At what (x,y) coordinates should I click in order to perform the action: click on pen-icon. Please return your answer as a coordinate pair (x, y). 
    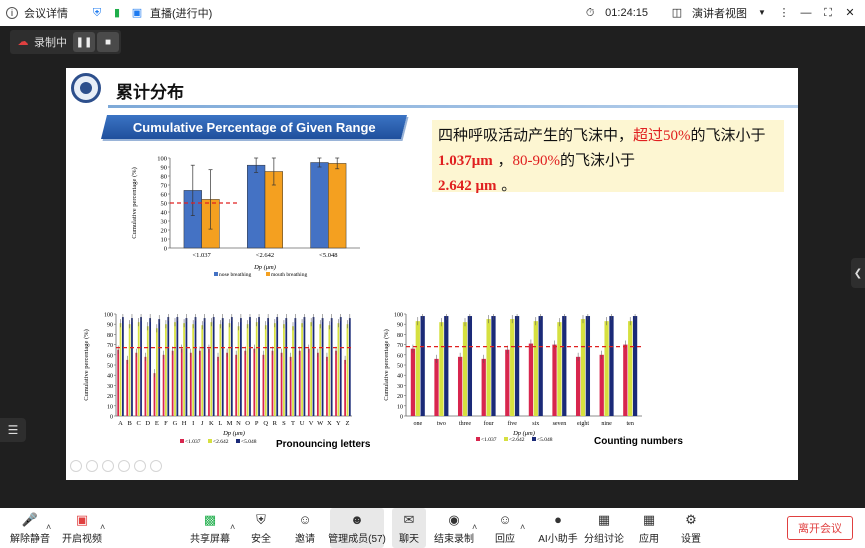
    Looking at the image, I should click on (108, 466).